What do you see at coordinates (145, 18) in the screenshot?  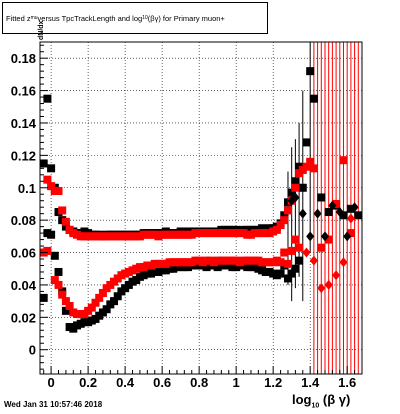 I see `title-sub-10: 10` at bounding box center [145, 18].